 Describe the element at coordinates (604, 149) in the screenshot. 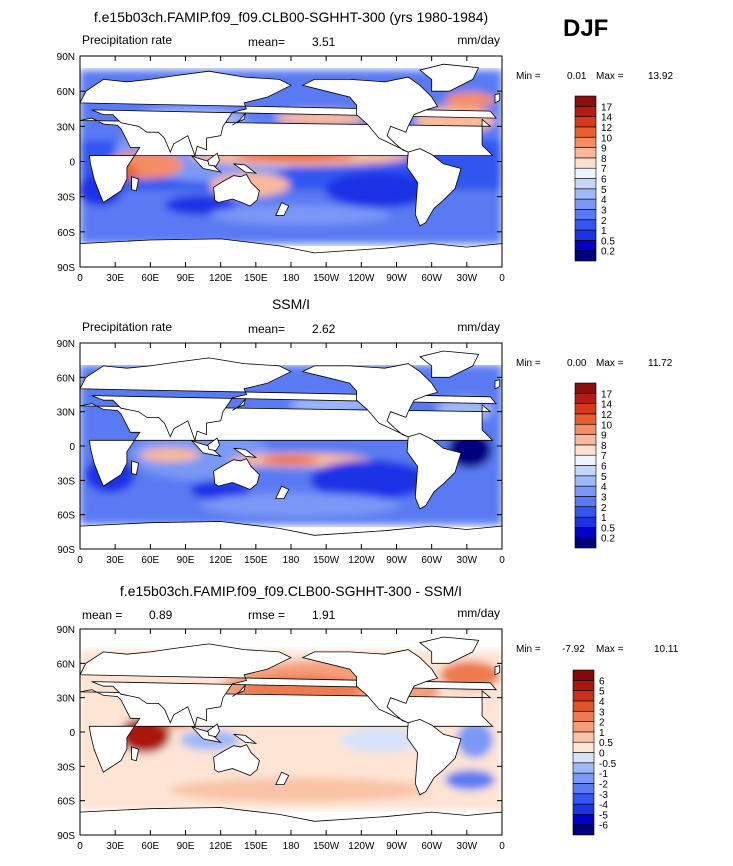

I see `colorbar-label: 9` at that location.